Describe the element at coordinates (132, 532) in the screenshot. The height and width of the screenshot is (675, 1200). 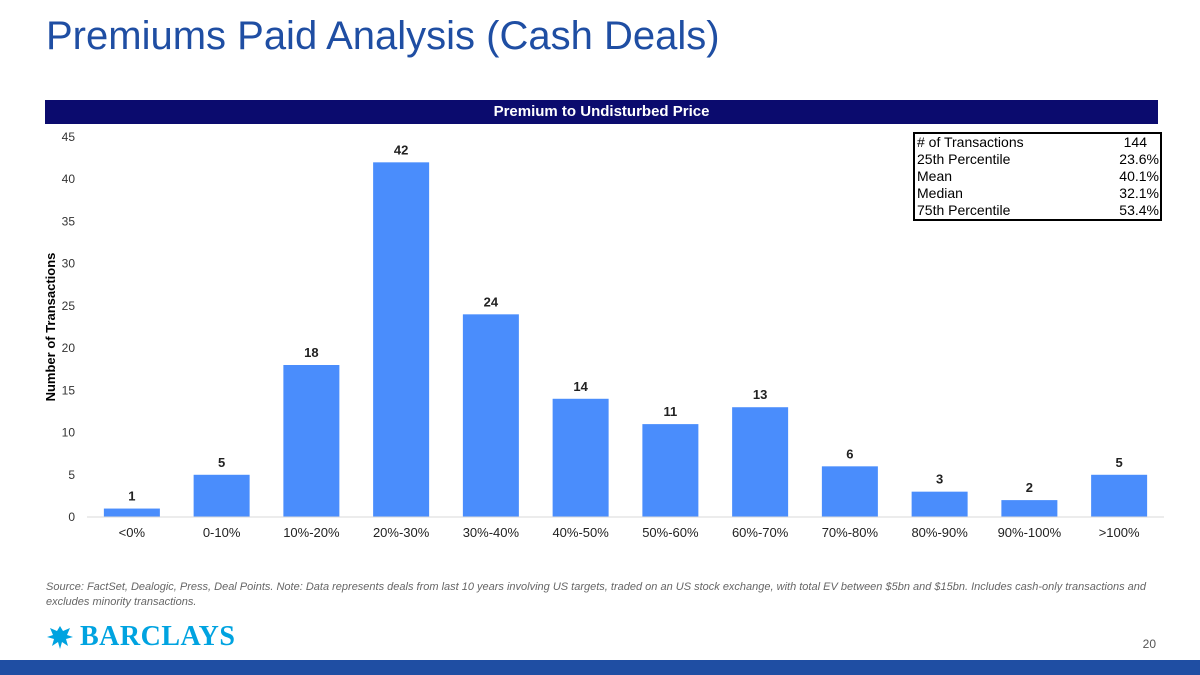
I see `x-tick-label: <0%` at that location.